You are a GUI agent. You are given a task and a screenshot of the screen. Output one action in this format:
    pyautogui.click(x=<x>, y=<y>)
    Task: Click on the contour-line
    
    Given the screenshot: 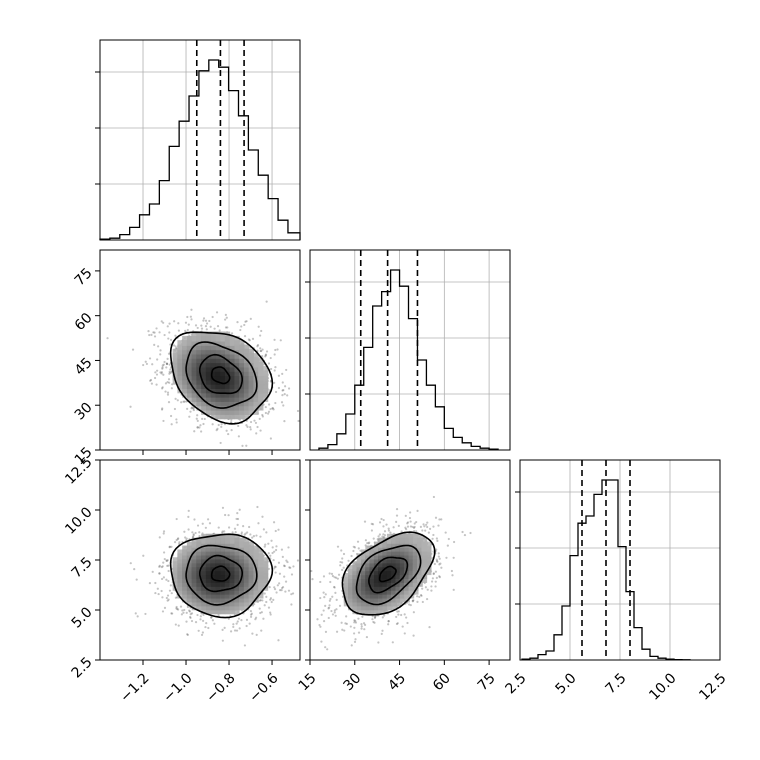 What is the action you would take?
    pyautogui.click(x=221, y=375)
    